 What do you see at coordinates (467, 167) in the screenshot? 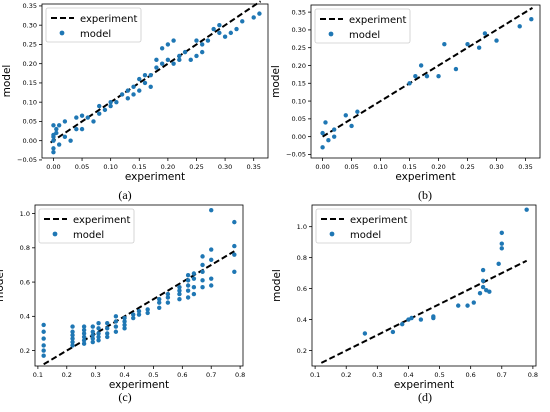
I see `x-tick-label: 0.25` at bounding box center [467, 167].